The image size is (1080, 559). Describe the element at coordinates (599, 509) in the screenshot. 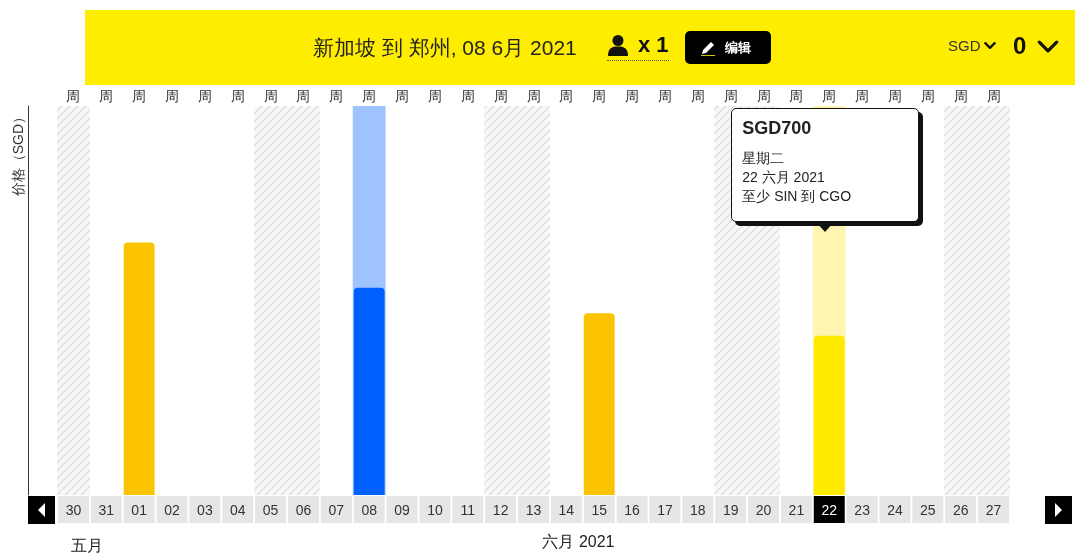

I see `x-tick-label: 15` at that location.